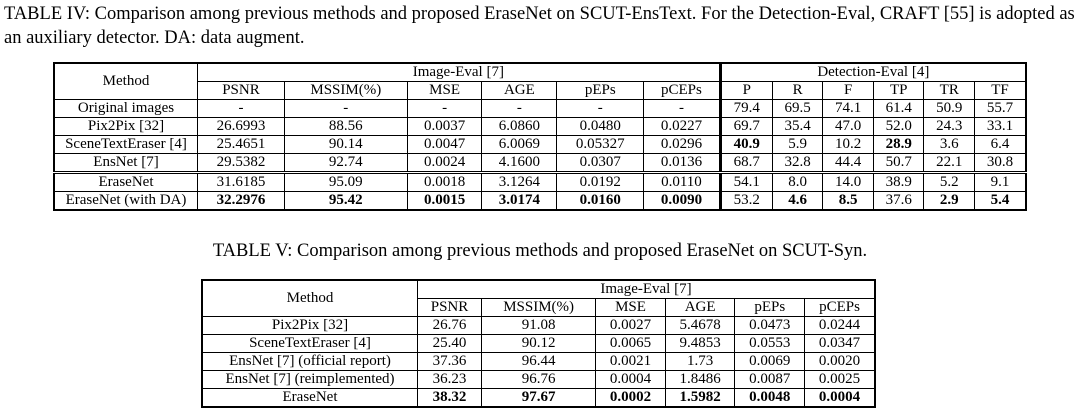 The image size is (1080, 418). Describe the element at coordinates (1000, 201) in the screenshot. I see `value-cell: 5.4` at that location.